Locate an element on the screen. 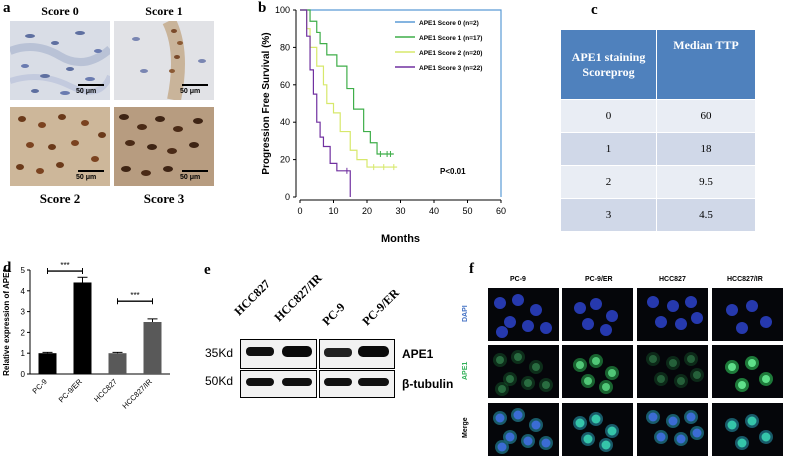 The image size is (786, 458). col-label-pc9: PC-9 is located at coordinates (518, 279).